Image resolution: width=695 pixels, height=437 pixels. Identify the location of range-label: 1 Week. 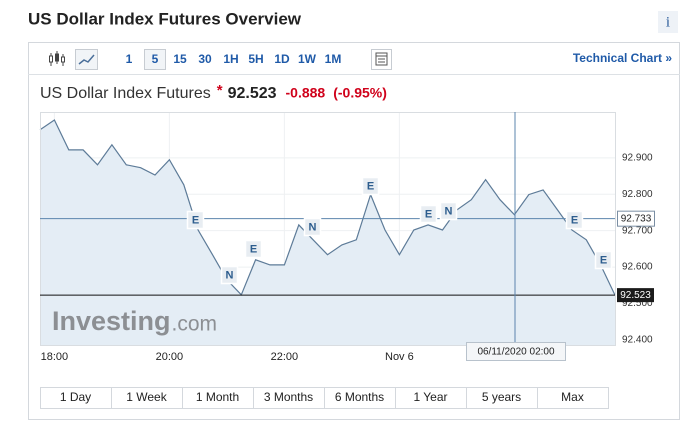
(146, 397).